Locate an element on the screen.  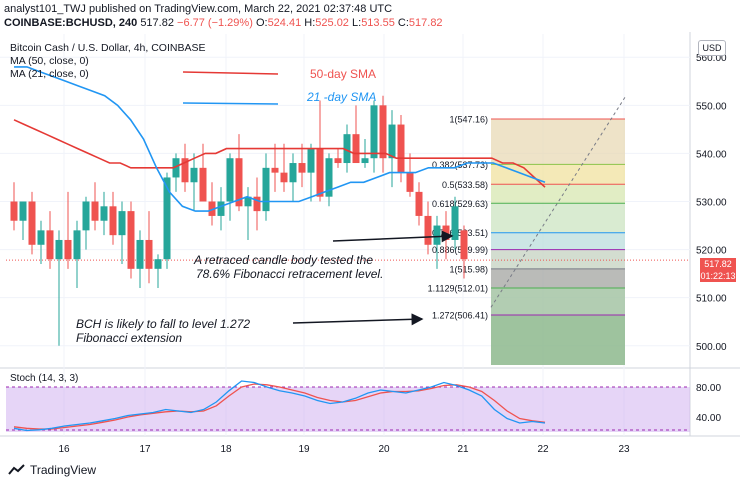
y-tick-label: 530.00 is located at coordinates (711, 203).